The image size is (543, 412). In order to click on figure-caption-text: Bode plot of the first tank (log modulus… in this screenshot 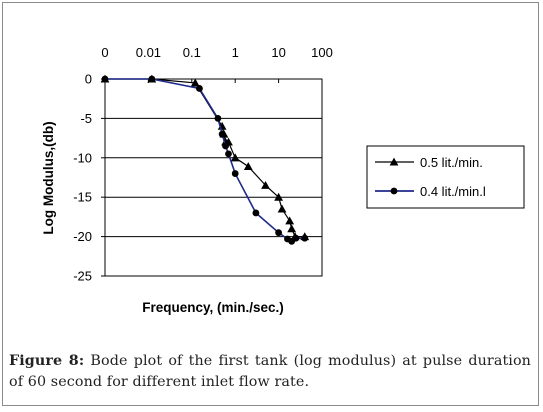, I will do `click(270, 371)`.